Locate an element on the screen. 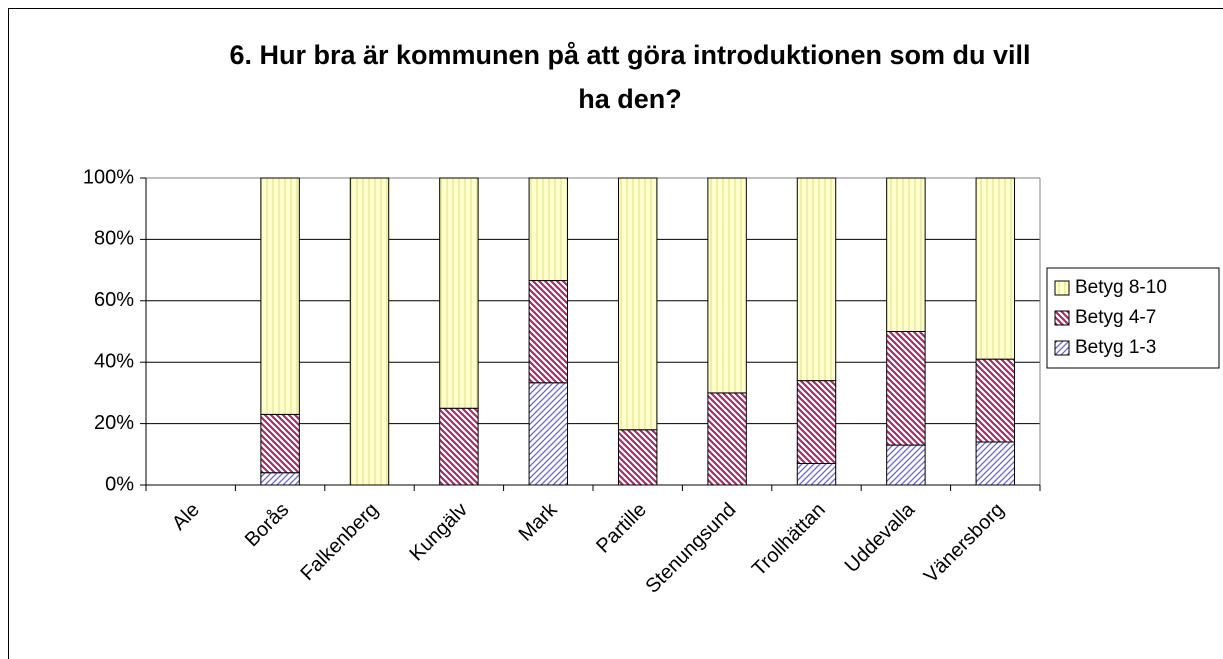 The height and width of the screenshot is (659, 1223). y-tick-label: 0% is located at coordinates (119, 484).